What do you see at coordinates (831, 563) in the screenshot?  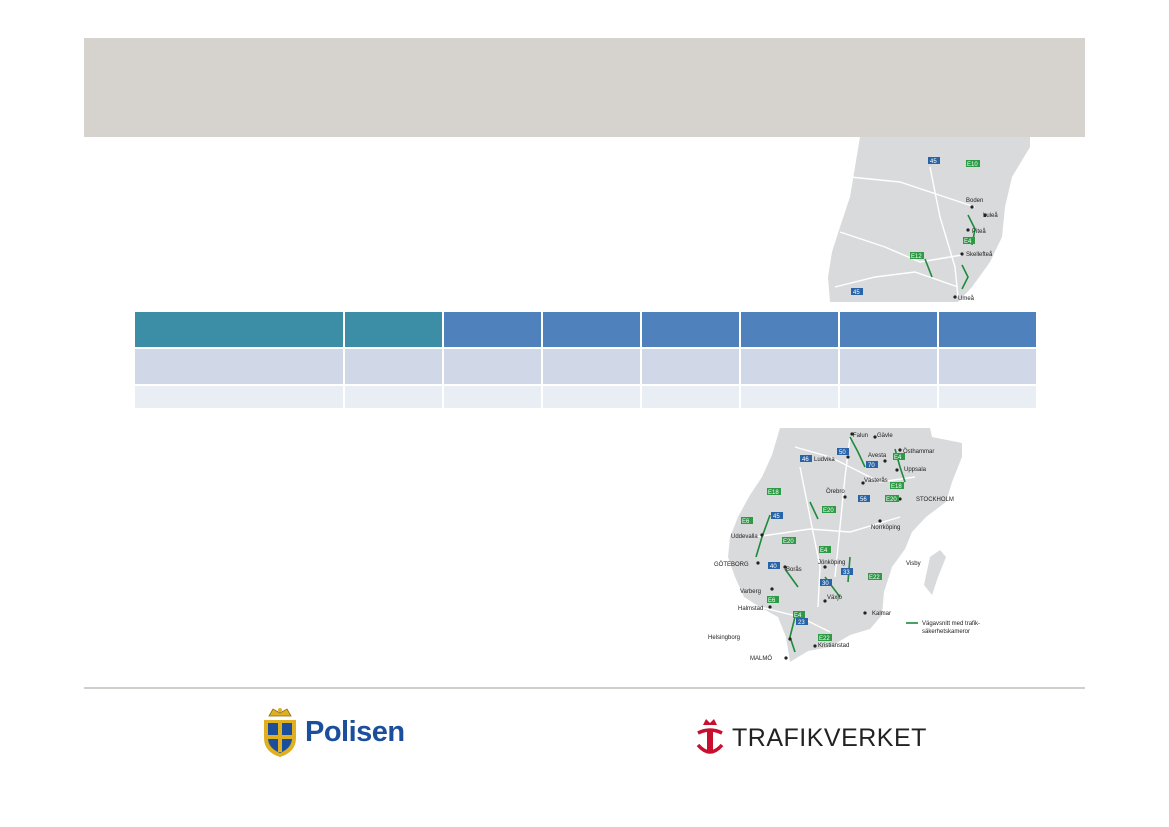 I see `city-label: Jönköping` at bounding box center [831, 563].